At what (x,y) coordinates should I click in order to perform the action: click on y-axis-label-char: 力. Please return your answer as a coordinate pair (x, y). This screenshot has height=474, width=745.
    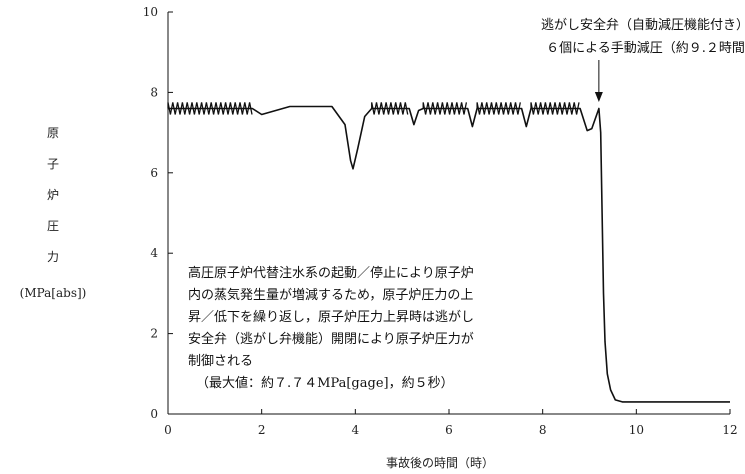
    Looking at the image, I should click on (53, 257).